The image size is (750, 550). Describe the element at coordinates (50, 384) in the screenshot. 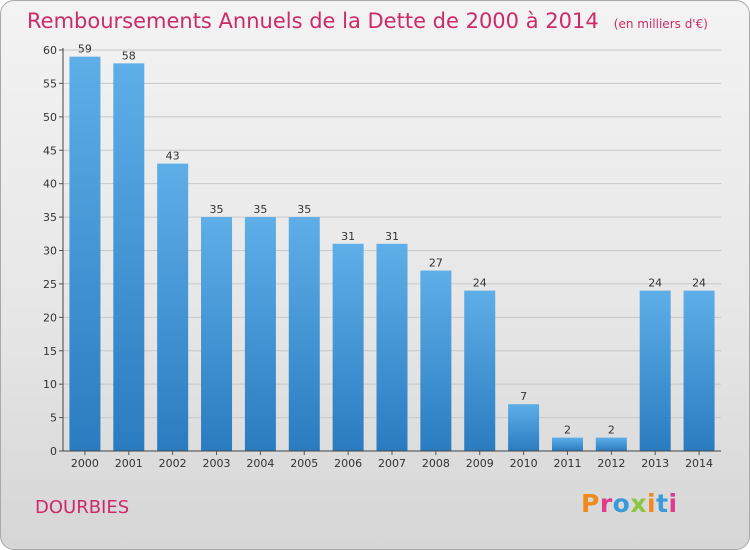

I see `y-tick-label: 10` at that location.